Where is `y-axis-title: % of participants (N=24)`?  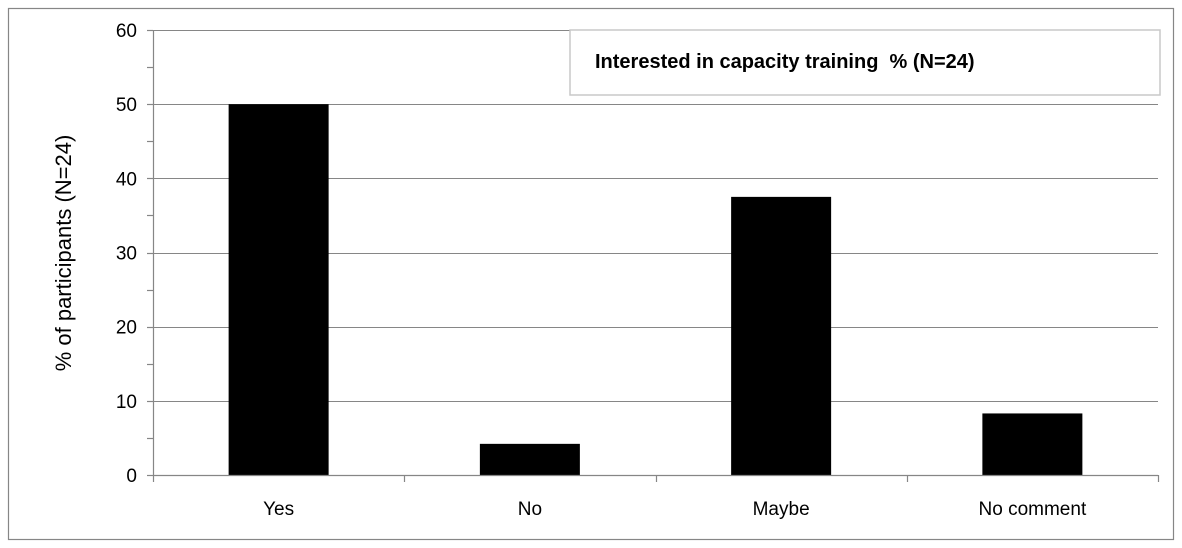
y-axis-title: % of participants (N=24) is located at coordinates (63, 253).